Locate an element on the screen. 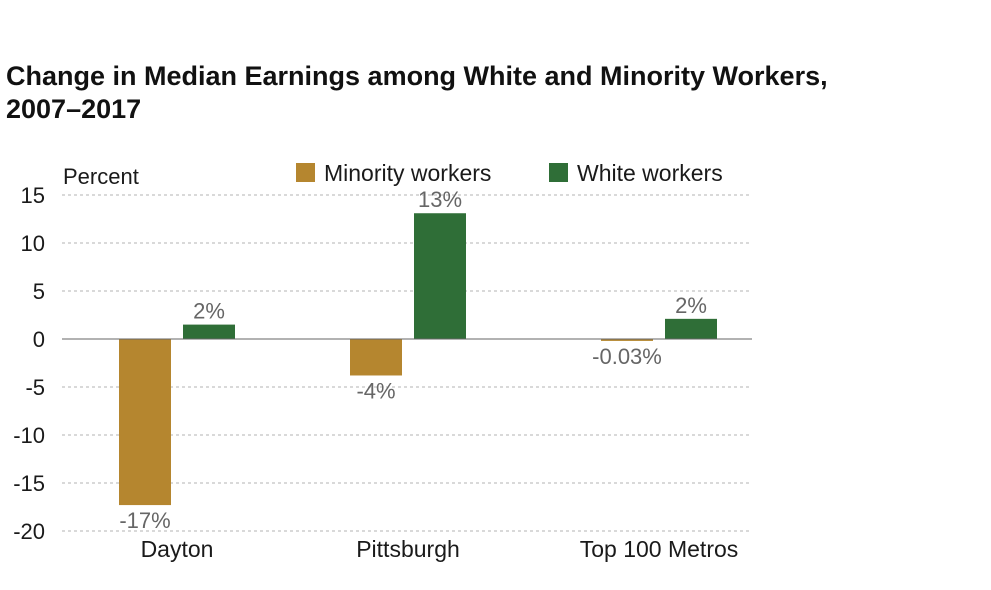 This screenshot has width=991, height=590. data-label: -4% is located at coordinates (375, 390).